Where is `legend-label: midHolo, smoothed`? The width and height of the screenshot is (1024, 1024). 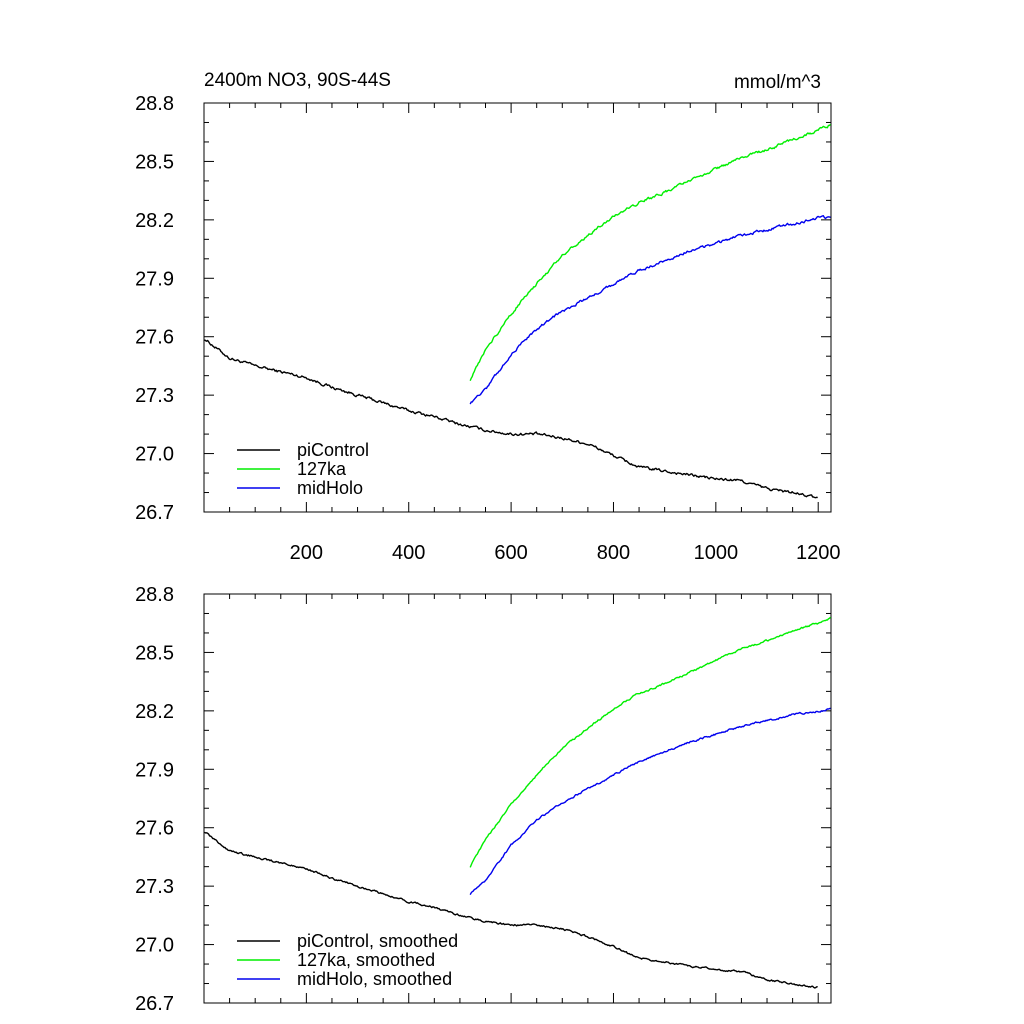 legend-label: midHolo, smoothed is located at coordinates (374, 979).